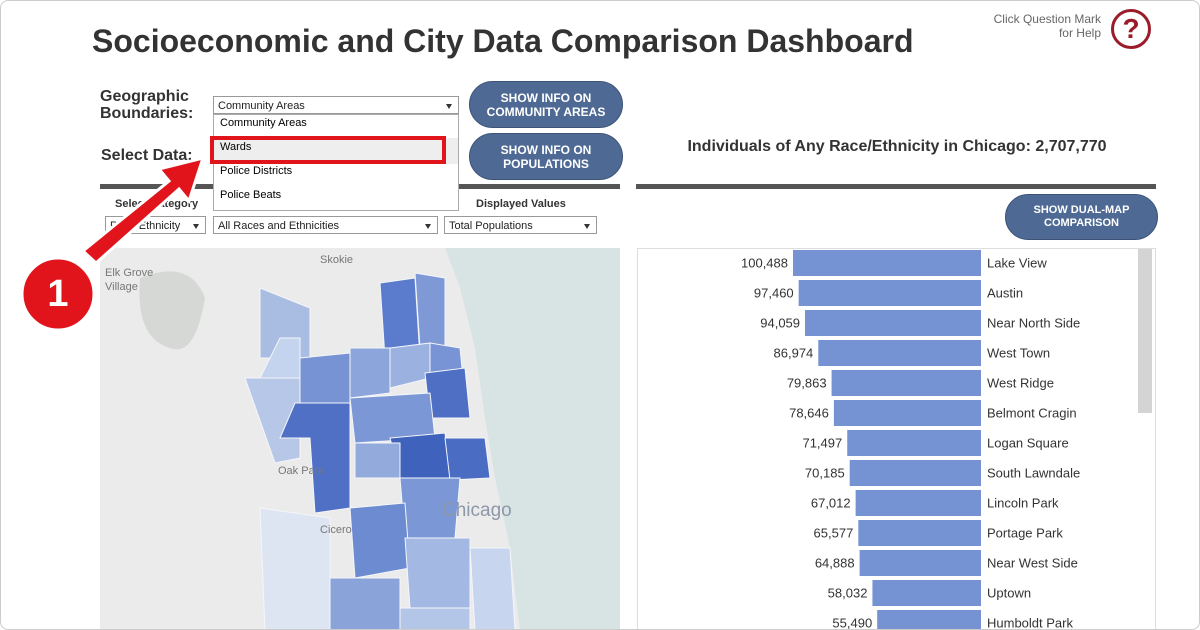 The width and height of the screenshot is (1200, 630). I want to click on category-label: West Ridge, so click(1020, 382).